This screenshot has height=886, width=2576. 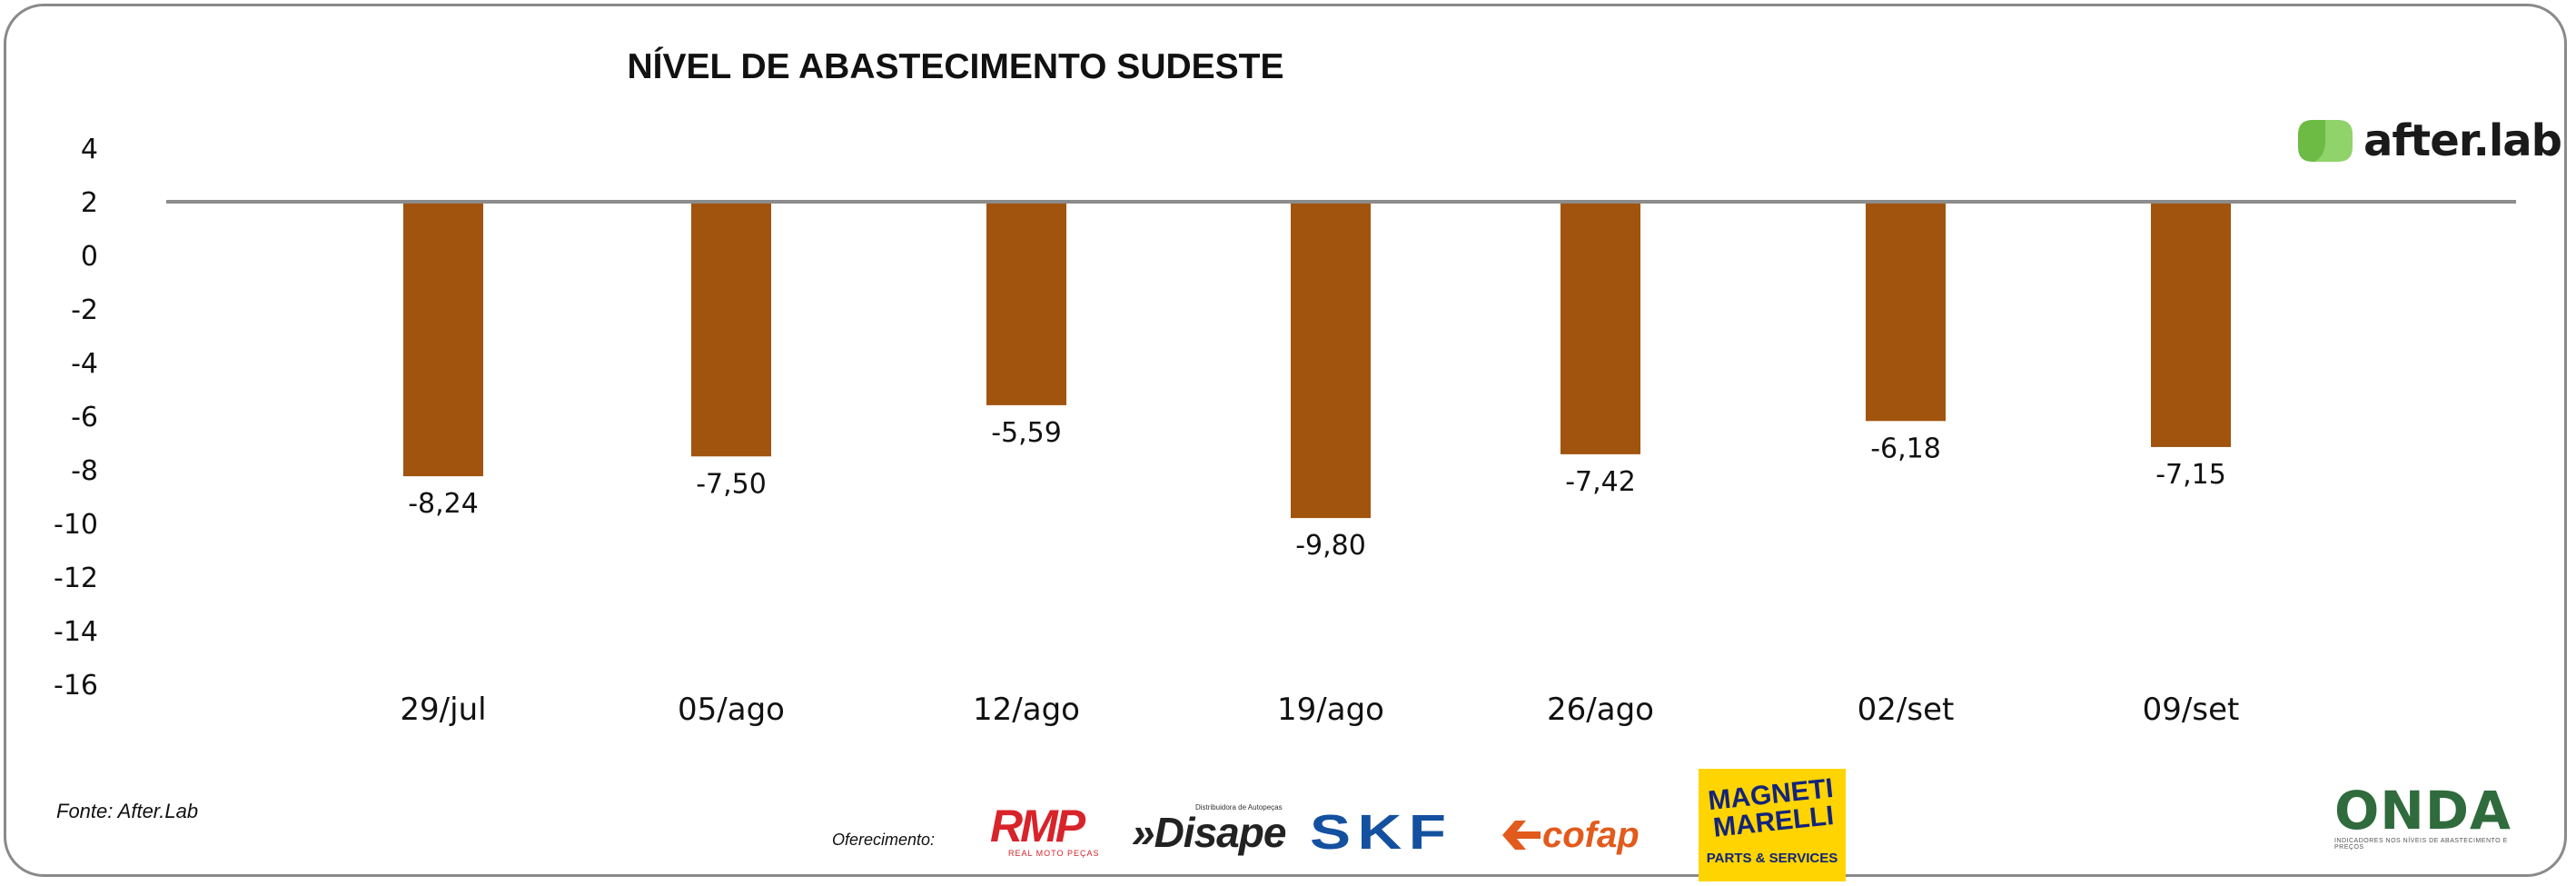 I want to click on data-label: -9,80, so click(x=1330, y=546).